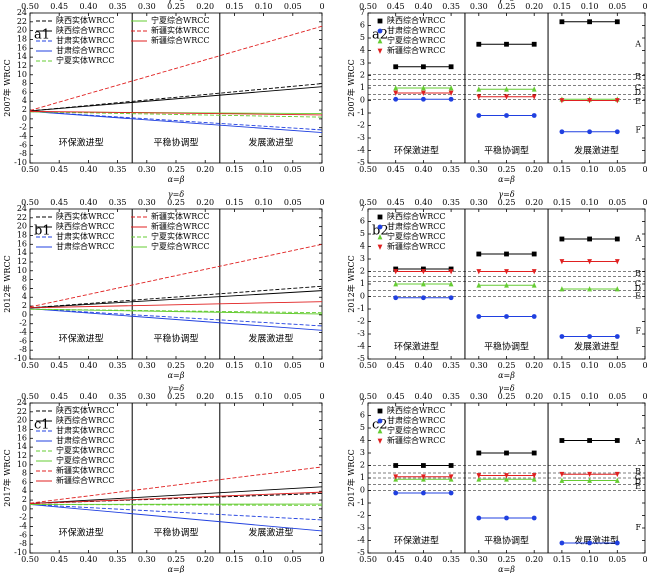 This screenshot has height=573, width=650. I want to click on y-tick-label: 0, so click(362, 296).